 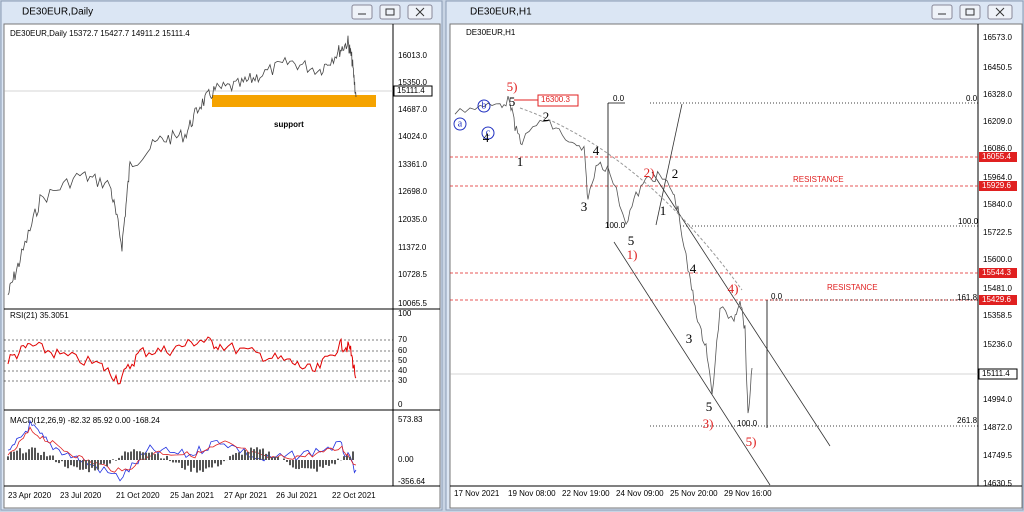 What do you see at coordinates (694, 493) in the screenshot?
I see `time-label: 25 Nov 20:00` at bounding box center [694, 493].